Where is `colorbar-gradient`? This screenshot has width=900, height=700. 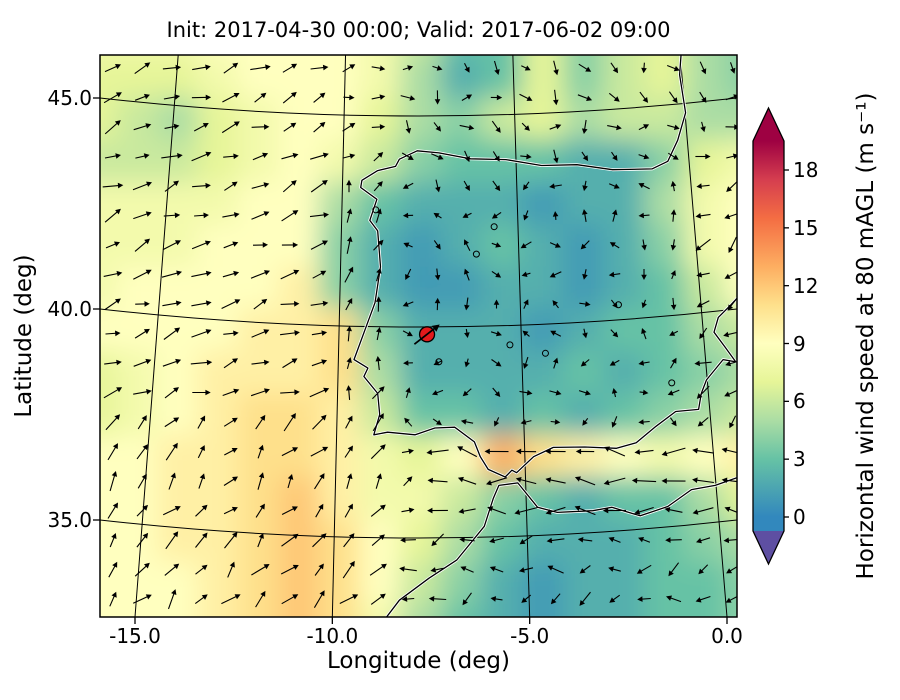 colorbar-gradient is located at coordinates (768, 336).